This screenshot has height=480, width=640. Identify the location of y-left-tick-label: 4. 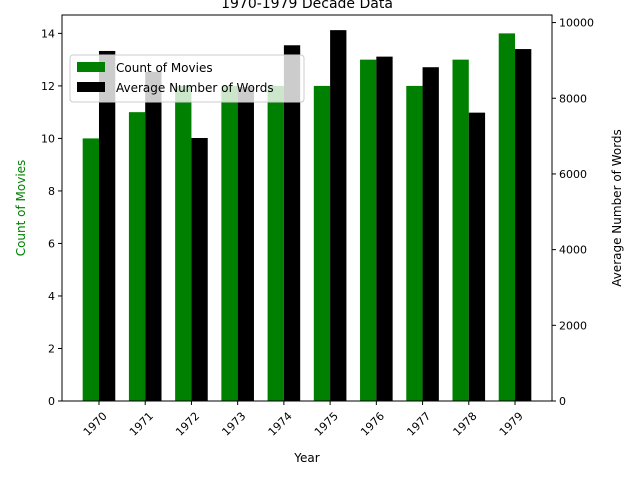
(51, 296).